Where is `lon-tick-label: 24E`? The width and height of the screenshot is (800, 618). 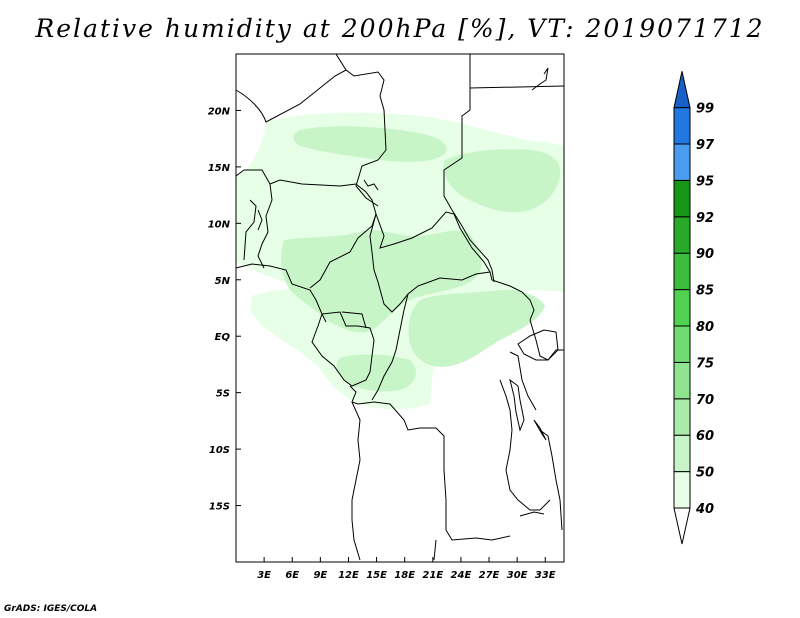 lon-tick-label: 24E is located at coordinates (461, 575).